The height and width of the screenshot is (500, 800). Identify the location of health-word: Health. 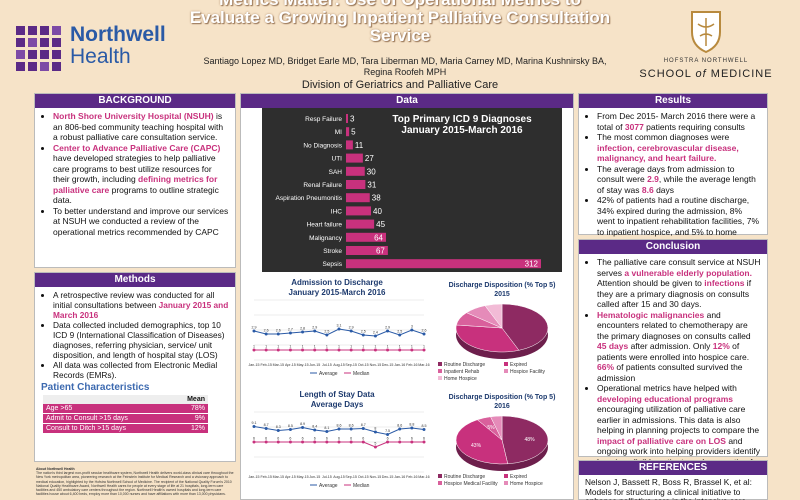
(100, 56).